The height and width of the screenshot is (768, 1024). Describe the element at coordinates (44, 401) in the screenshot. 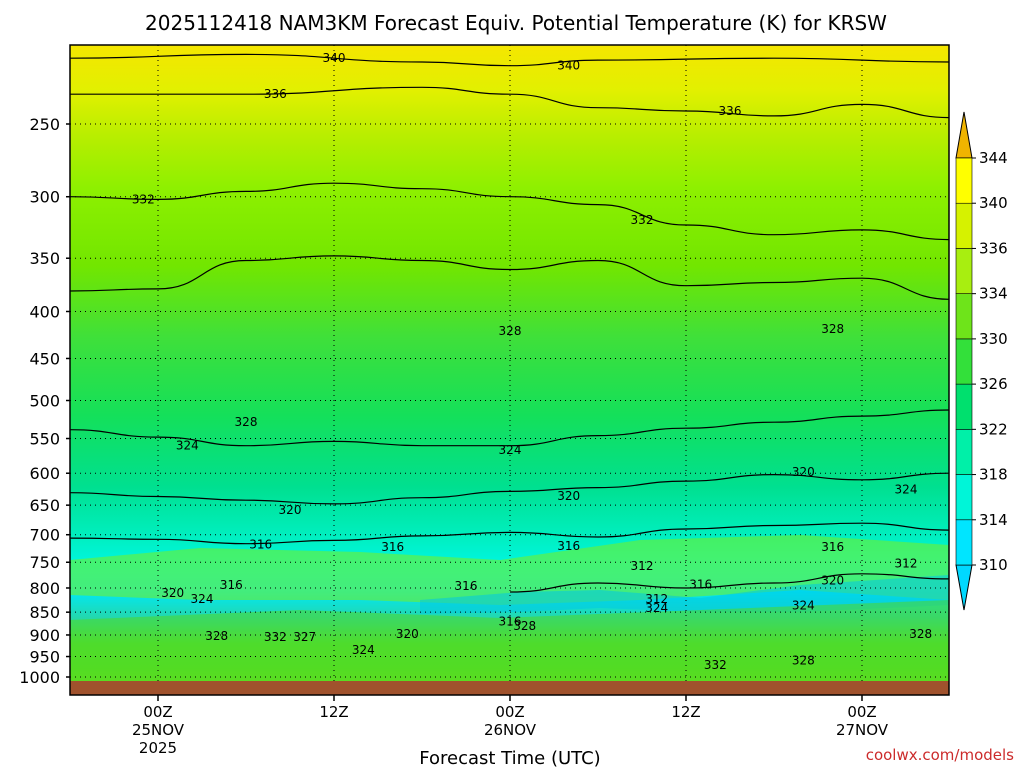

I see `y-tick-label: 500` at that location.